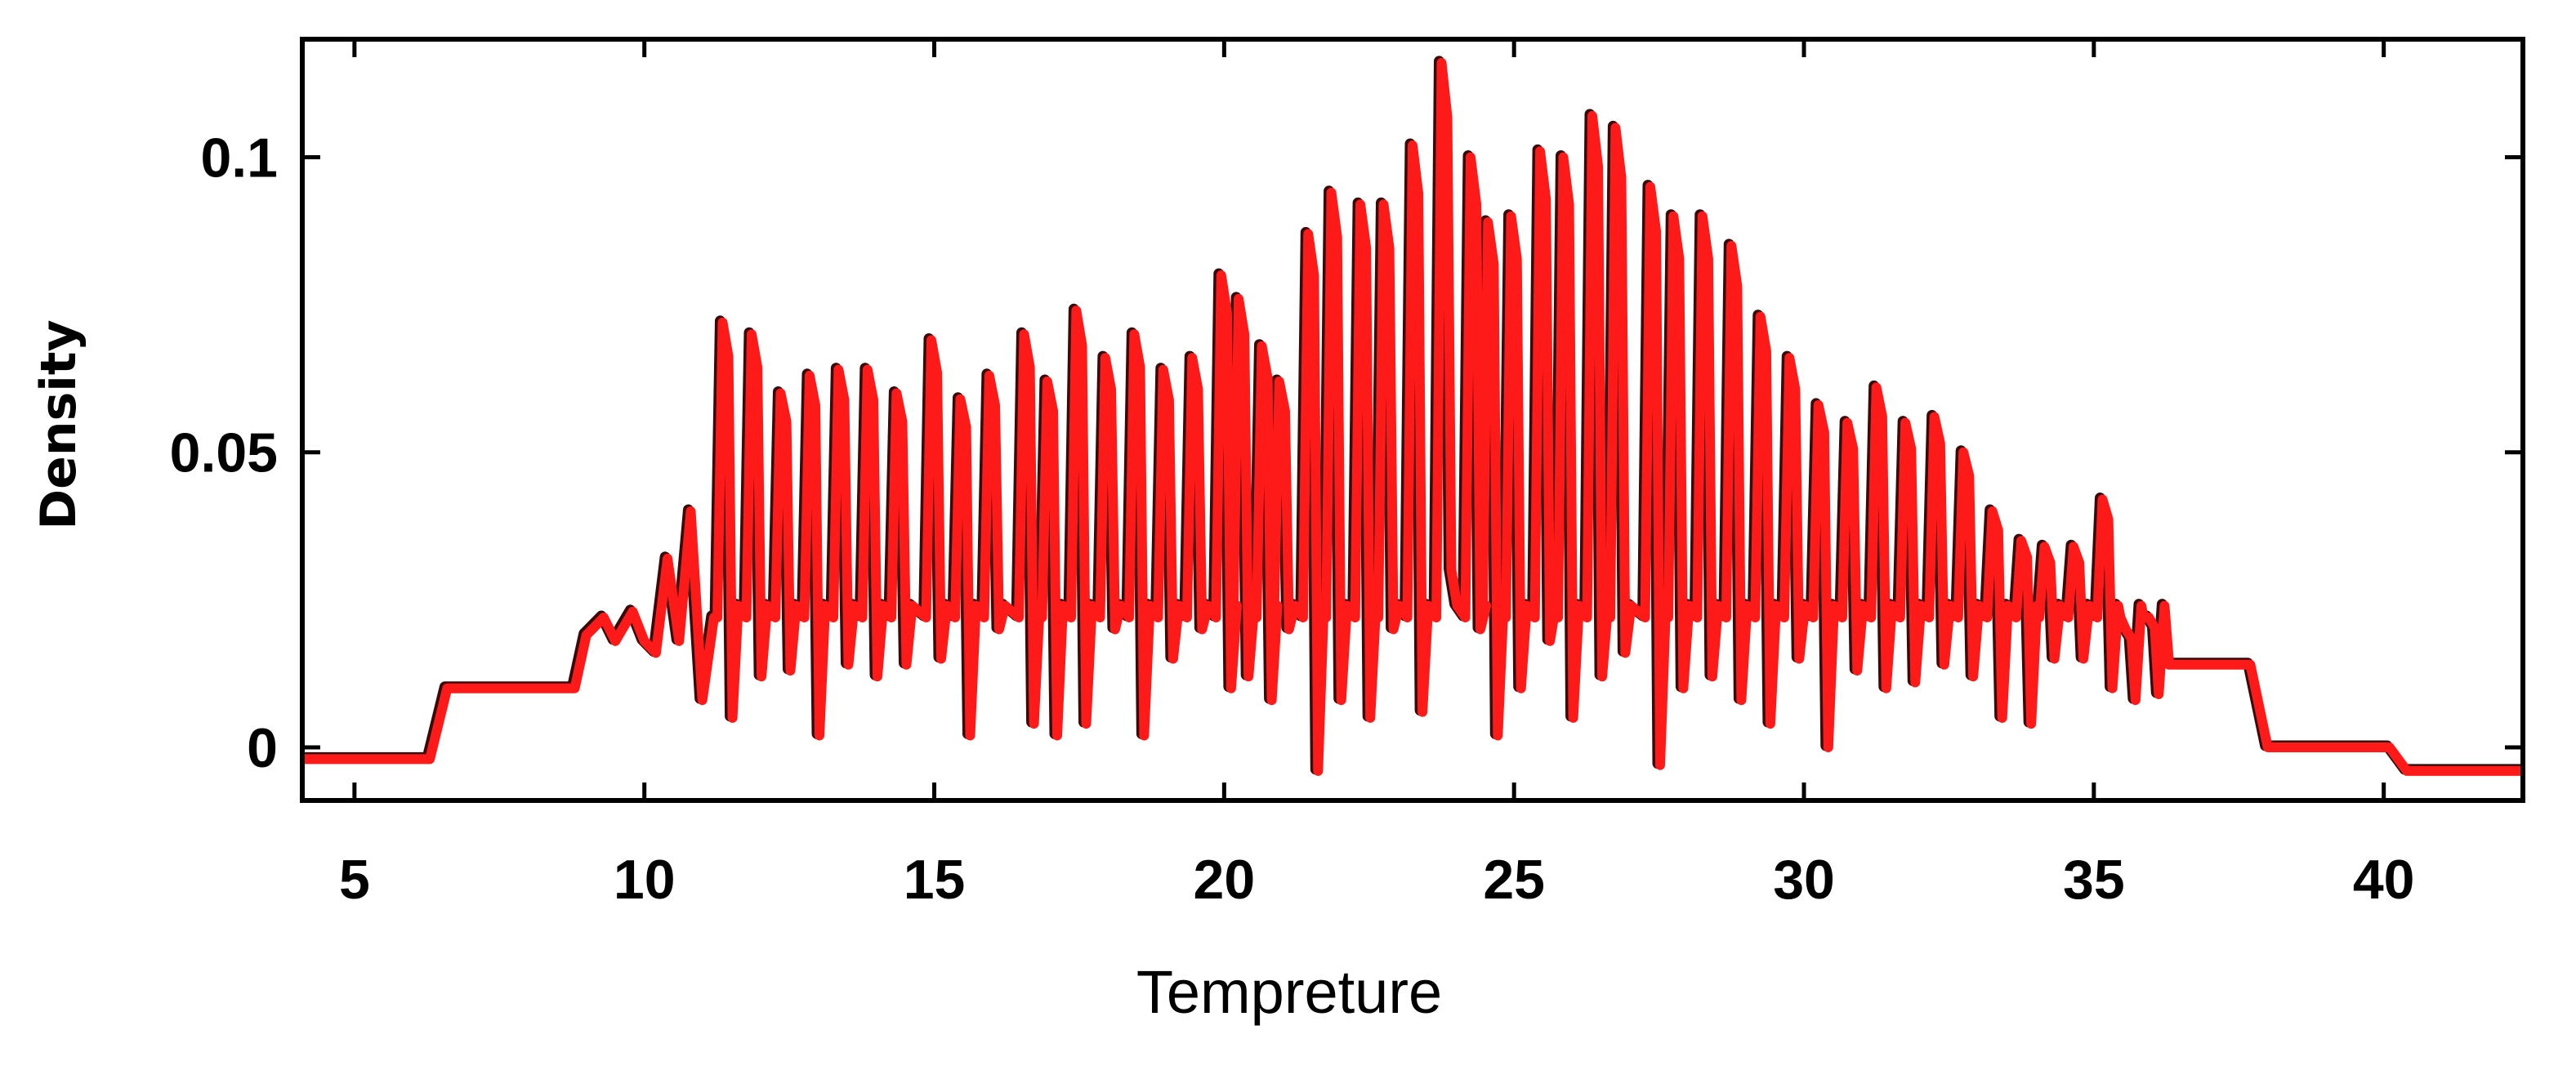 The width and height of the screenshot is (2576, 1079). I want to click on y-axis-title: Density, so click(59, 424).